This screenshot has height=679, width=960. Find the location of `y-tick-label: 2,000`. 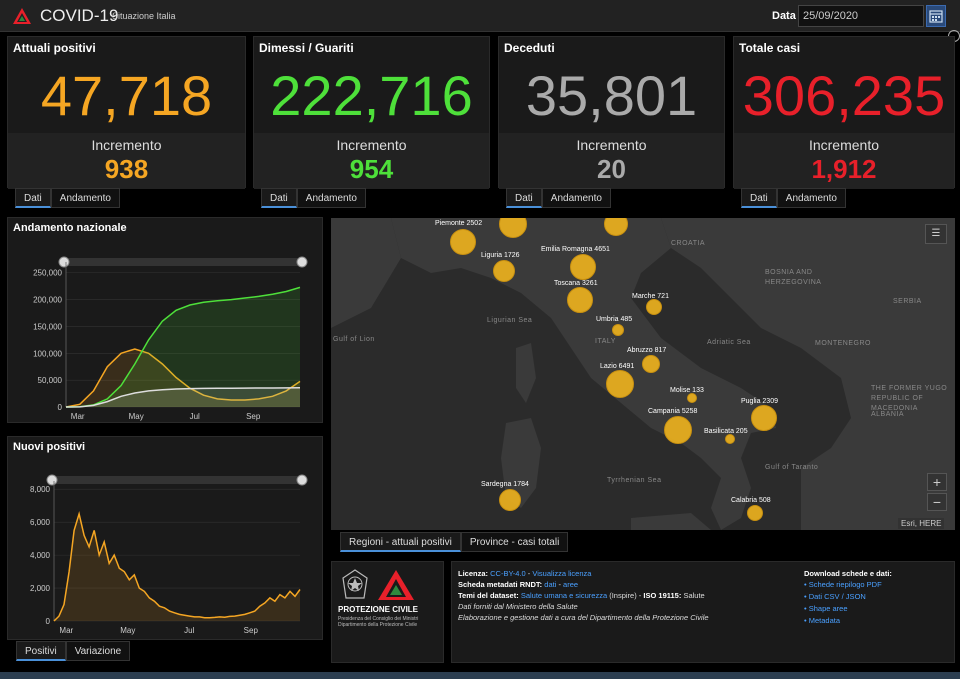

y-tick-label: 2,000 is located at coordinates (40, 588).